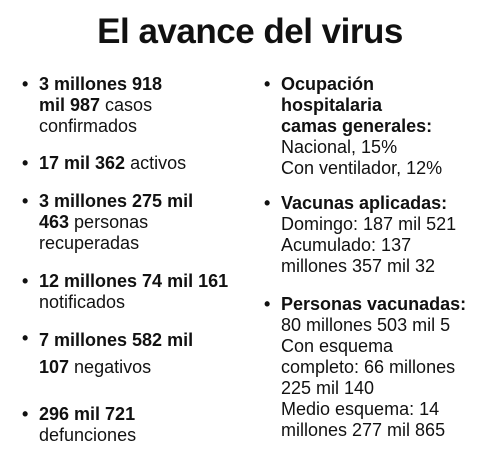 The width and height of the screenshot is (500, 458). I want to click on casos-confirmados-value-1: 3 millones 918, so click(101, 84).